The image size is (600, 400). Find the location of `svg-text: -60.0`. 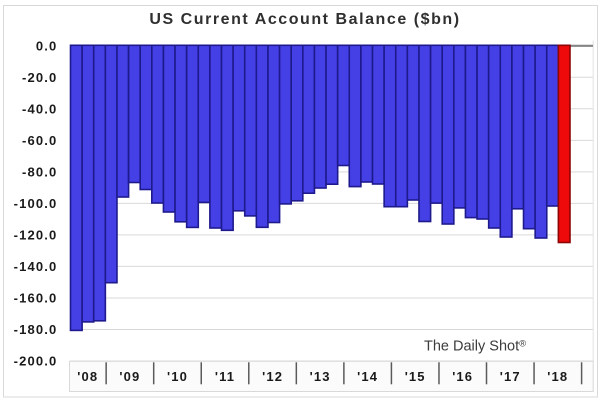

svg-text: -60.0 is located at coordinates (39, 140).